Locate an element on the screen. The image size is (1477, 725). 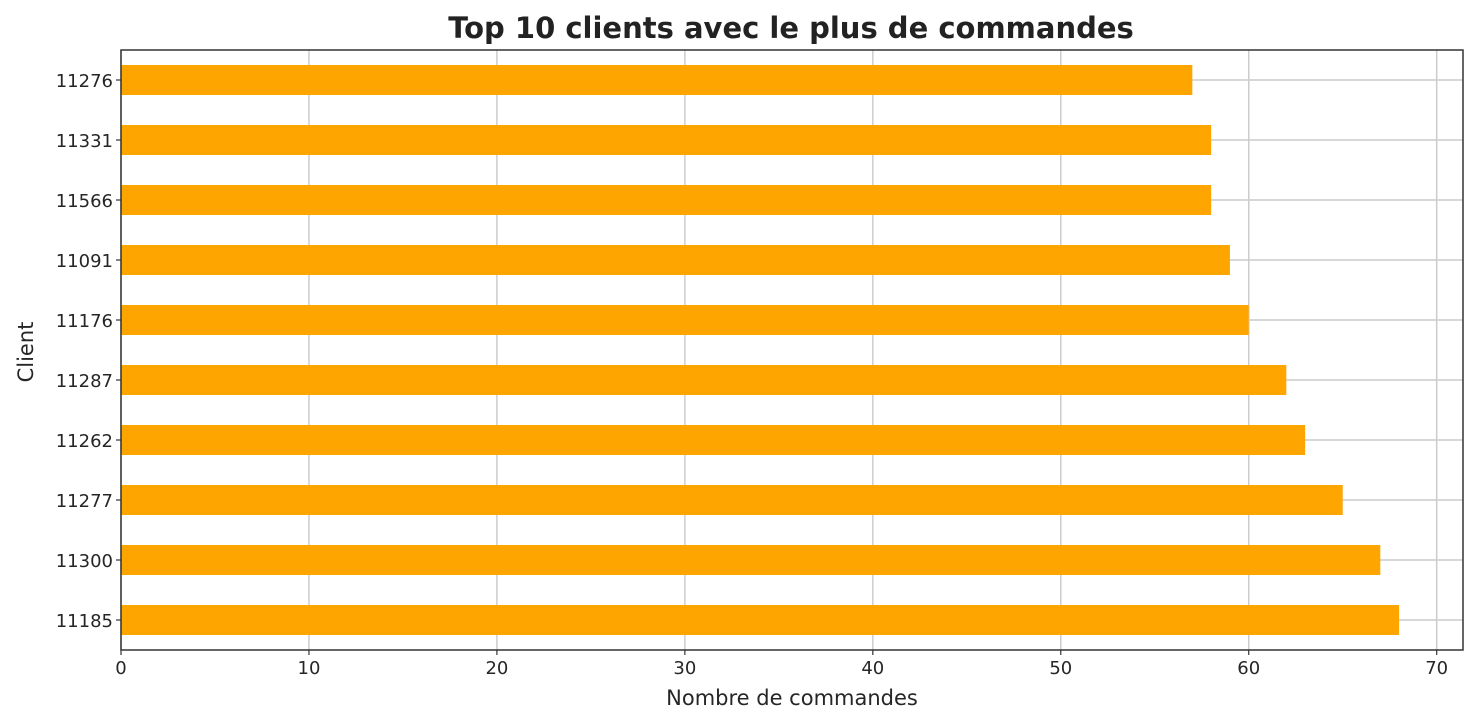
chart-title: Top 10 clients avec le plus de commandes is located at coordinates (791, 28).